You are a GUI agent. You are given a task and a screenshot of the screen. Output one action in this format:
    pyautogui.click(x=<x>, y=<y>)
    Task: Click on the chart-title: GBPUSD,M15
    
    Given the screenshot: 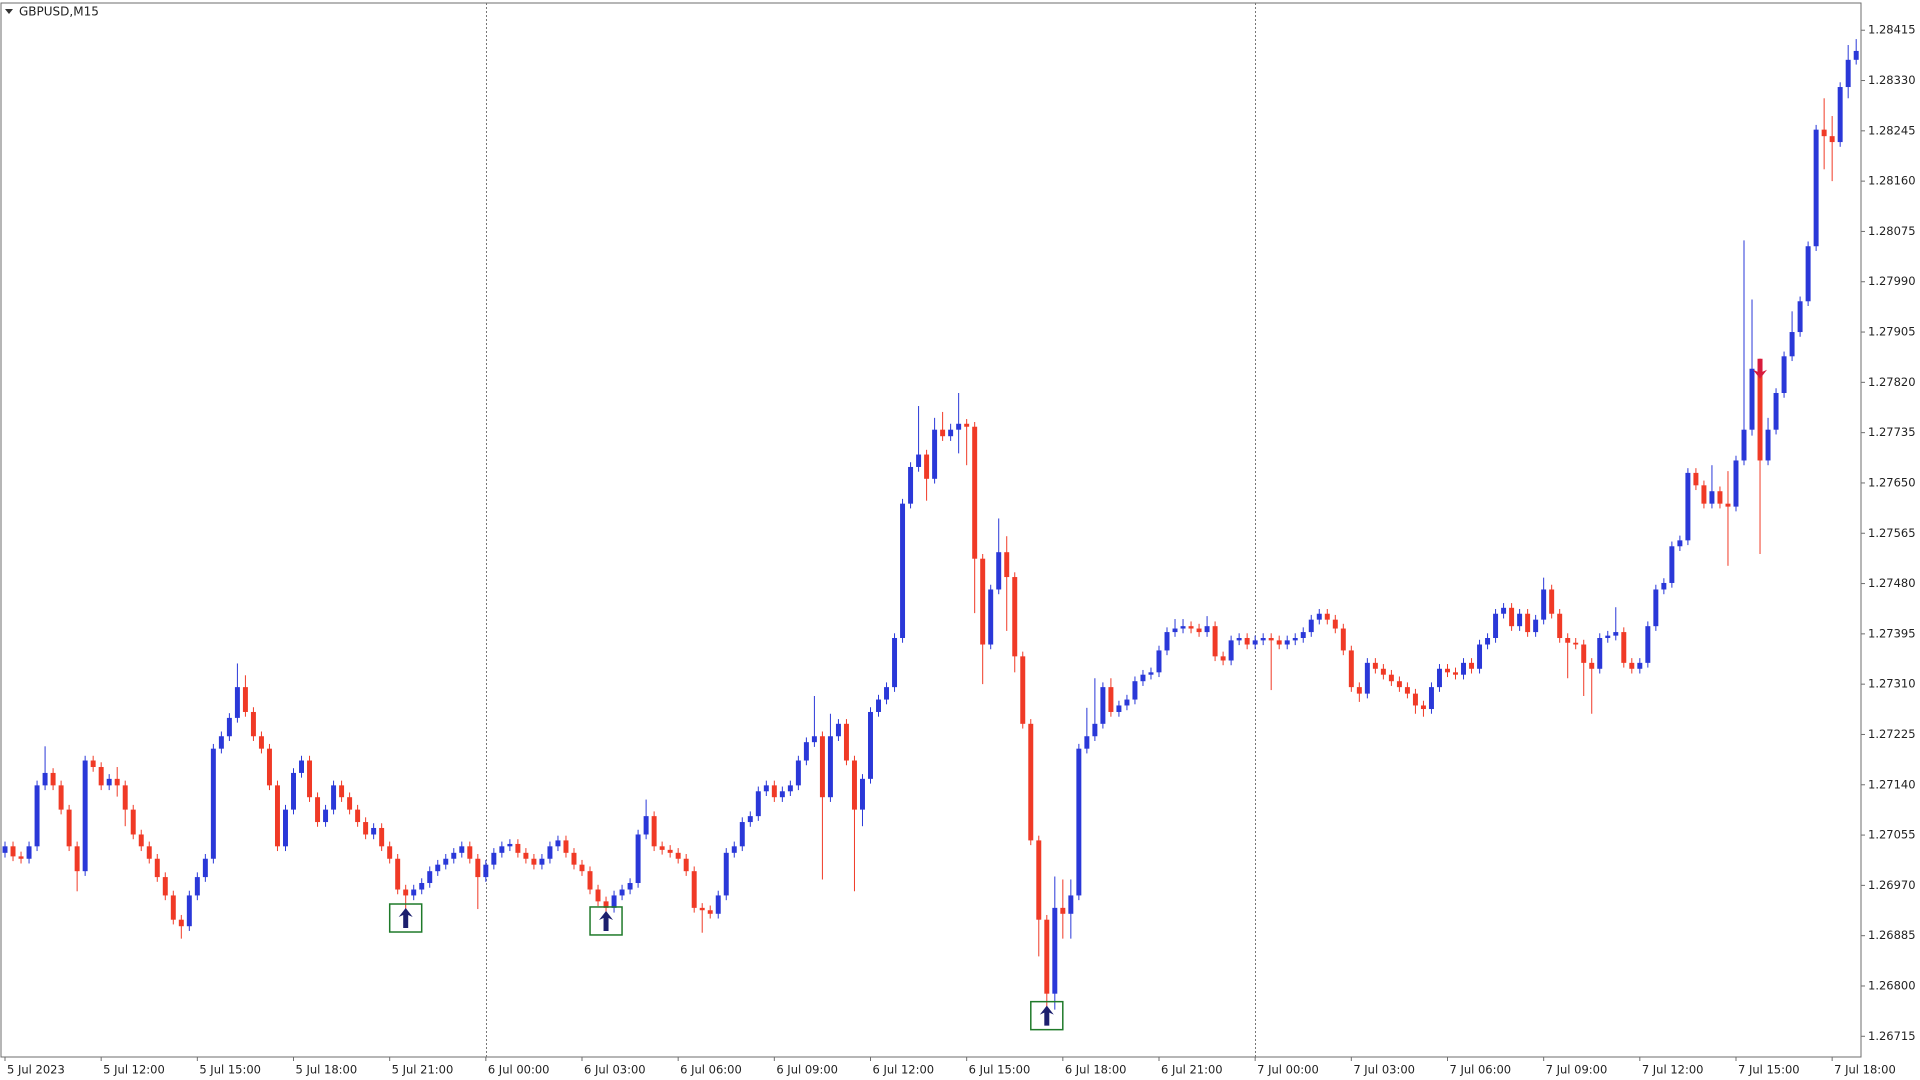 What is the action you would take?
    pyautogui.click(x=59, y=12)
    